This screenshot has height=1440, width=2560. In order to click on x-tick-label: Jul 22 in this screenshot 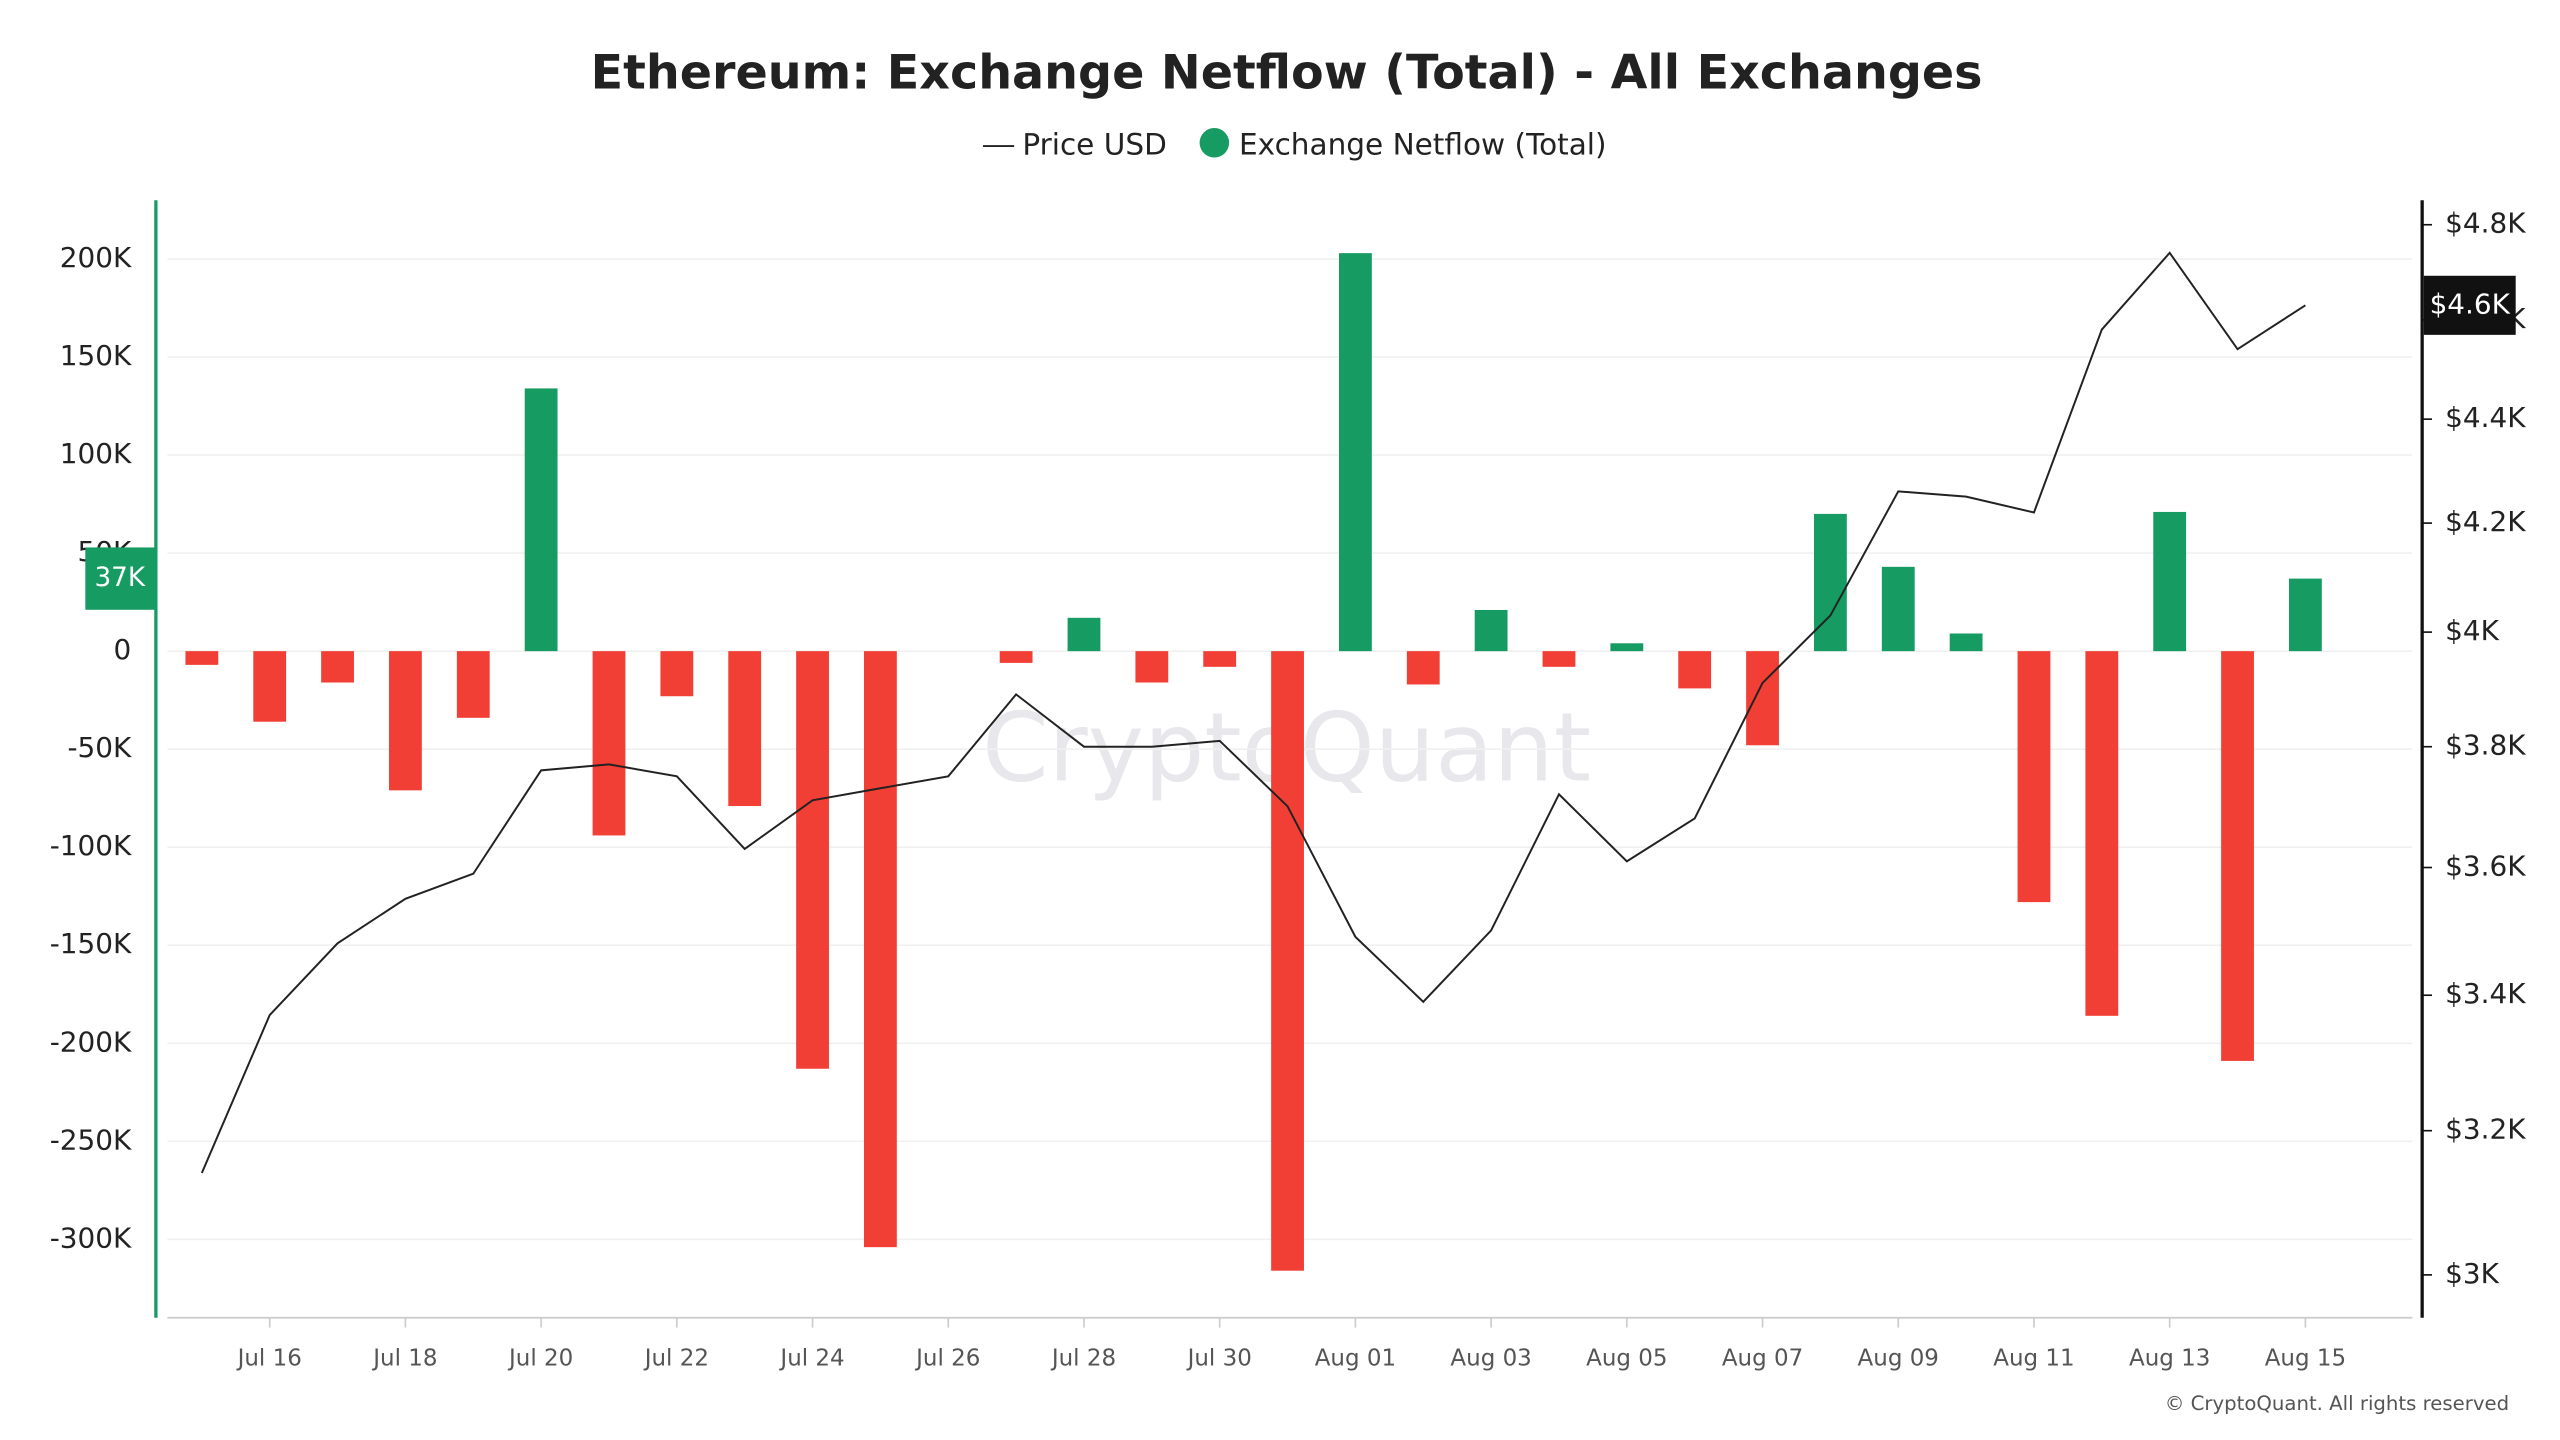, I will do `click(676, 1358)`.